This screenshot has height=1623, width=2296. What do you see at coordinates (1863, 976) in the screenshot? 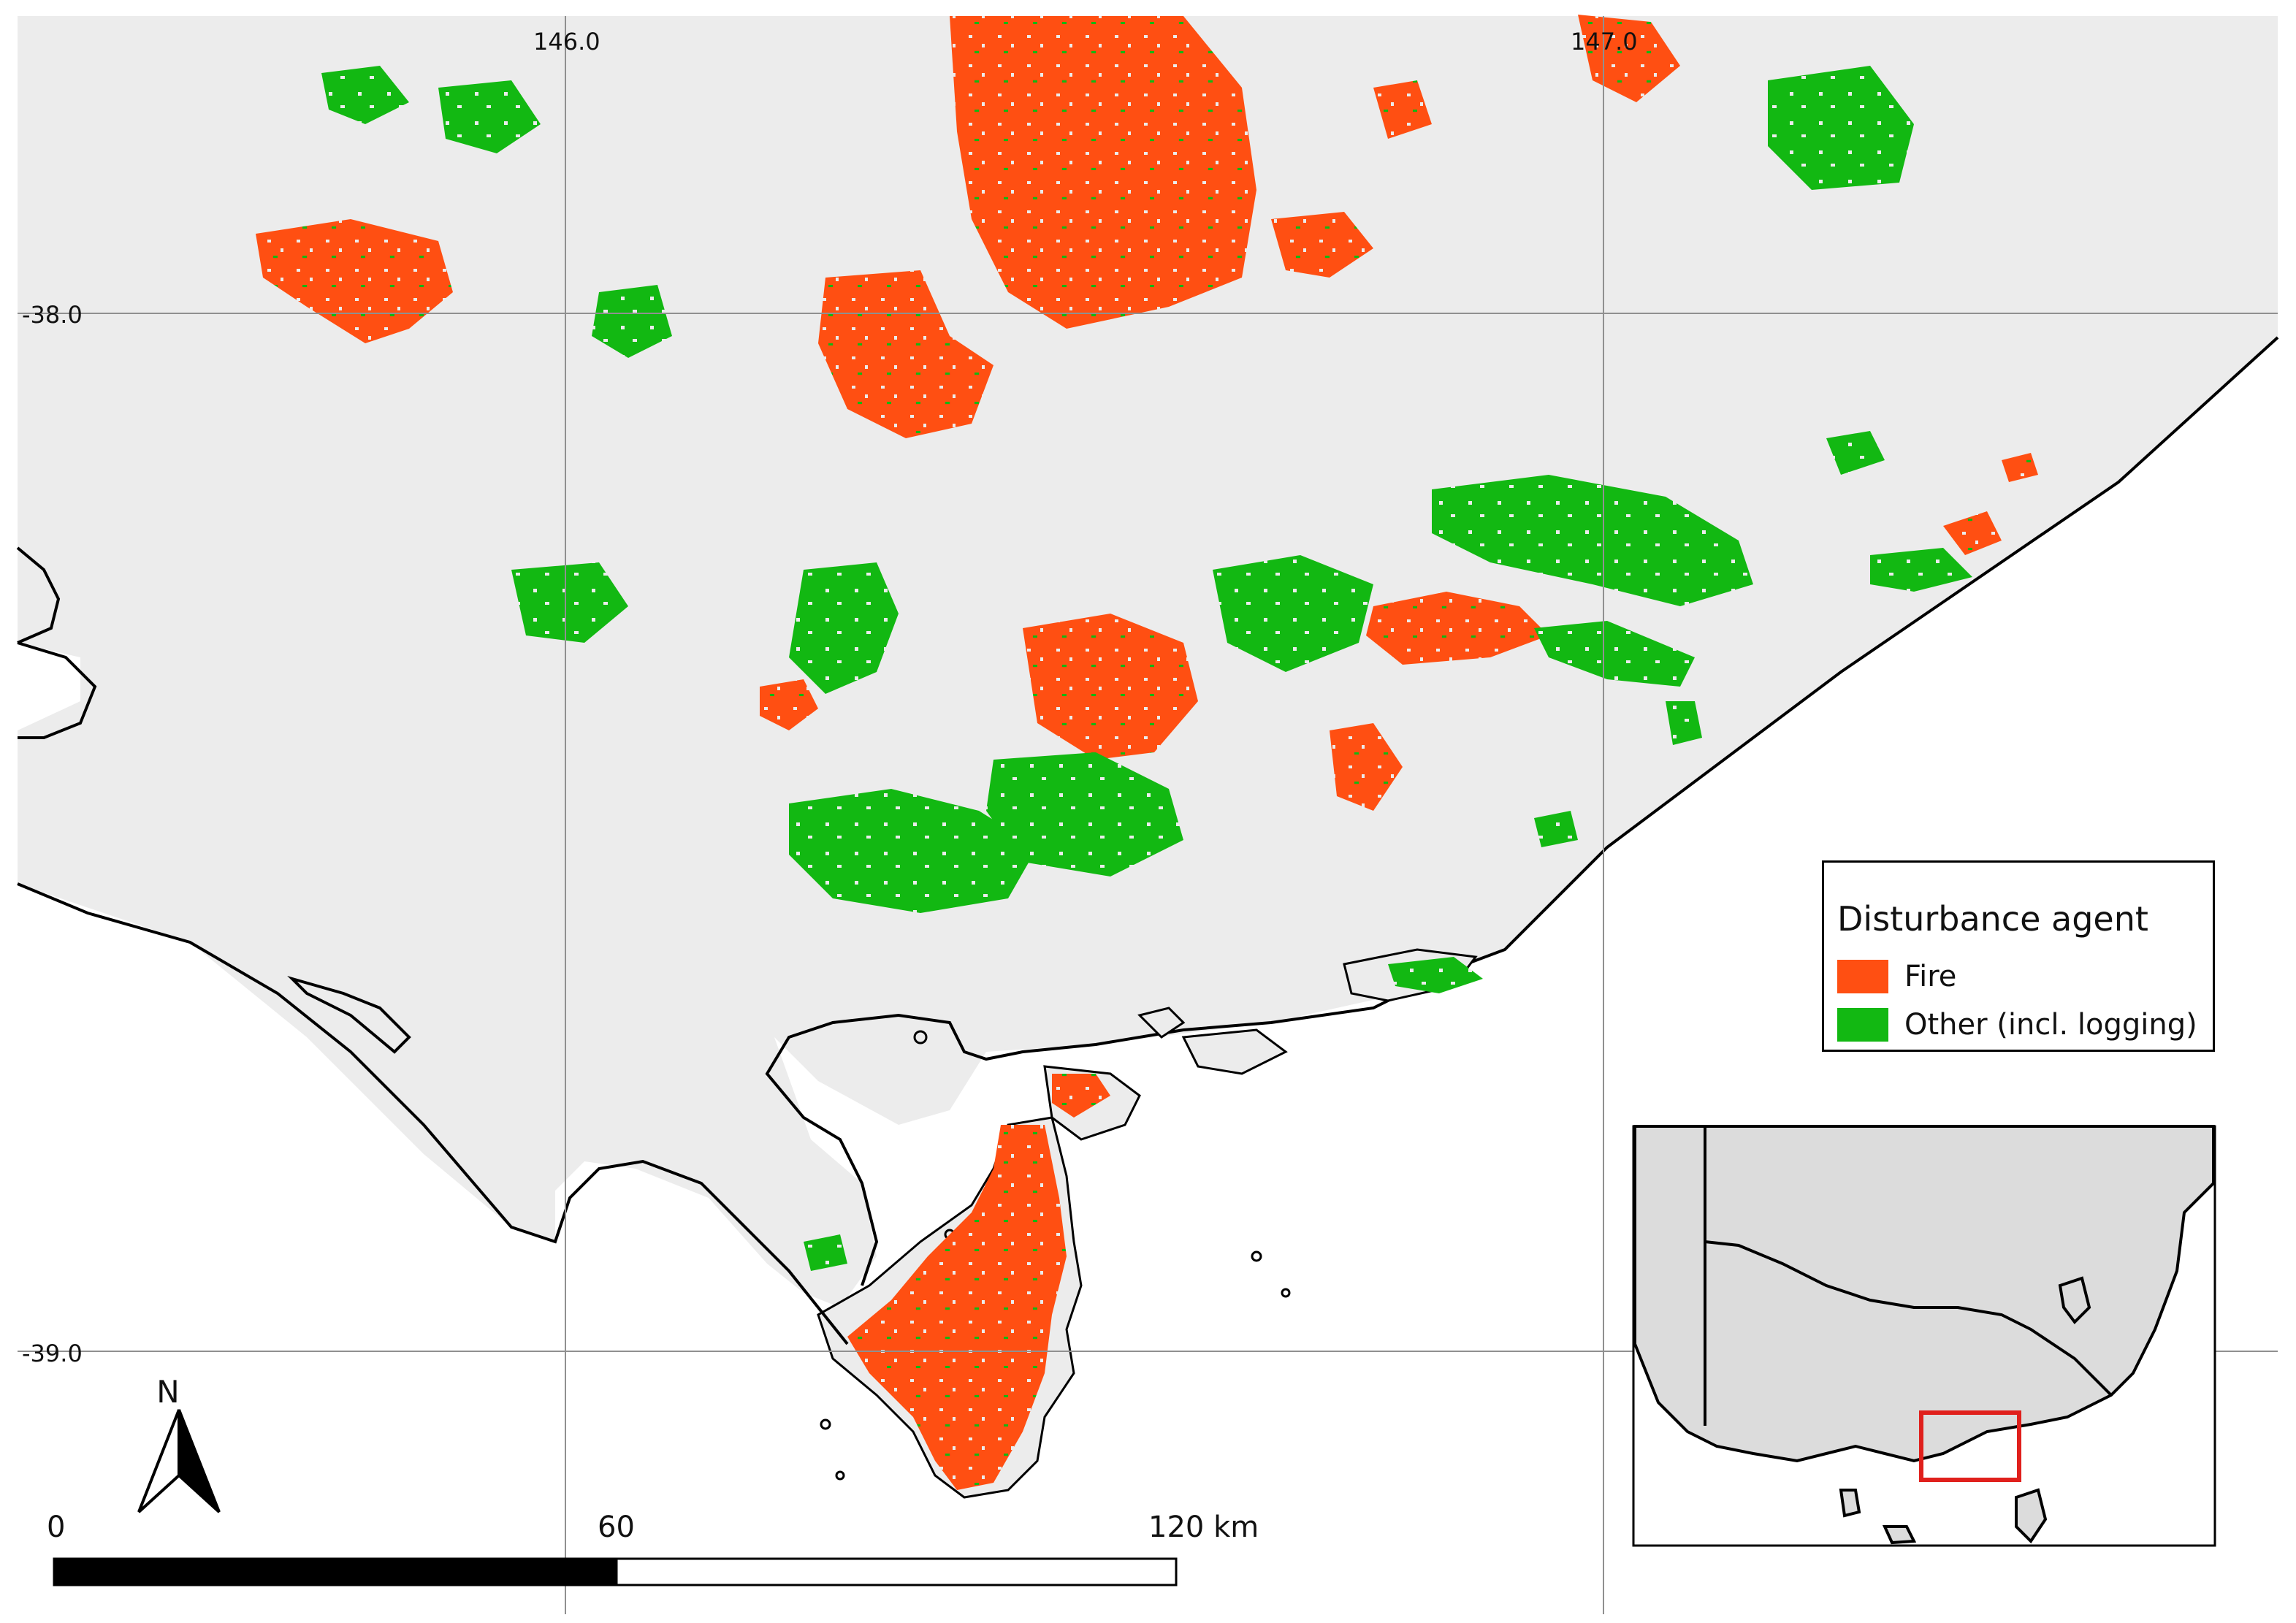
I see `legend-swatch-fire` at bounding box center [1863, 976].